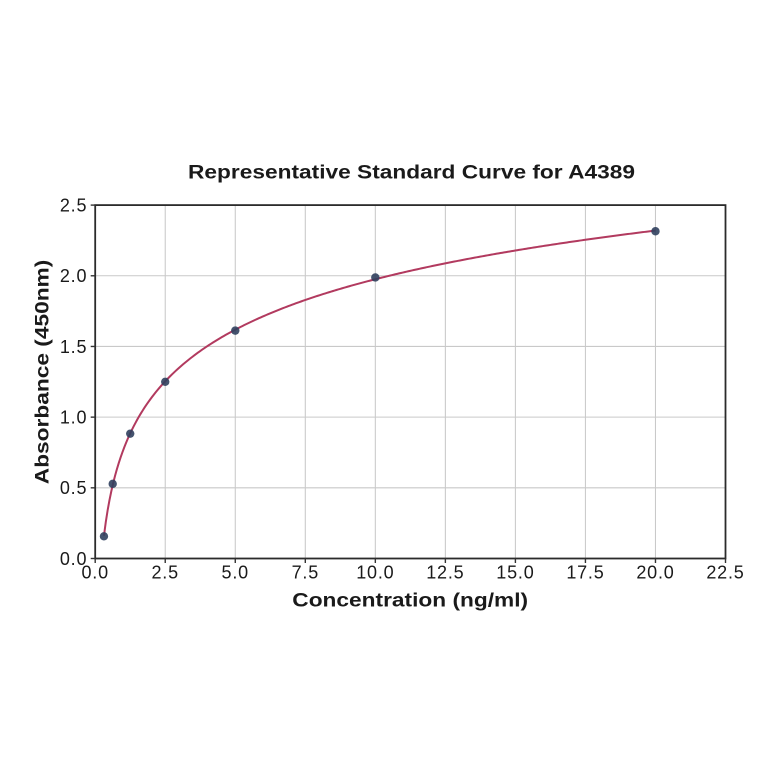 The width and height of the screenshot is (764, 764). I want to click on svg-text: 15.0, so click(515, 573).